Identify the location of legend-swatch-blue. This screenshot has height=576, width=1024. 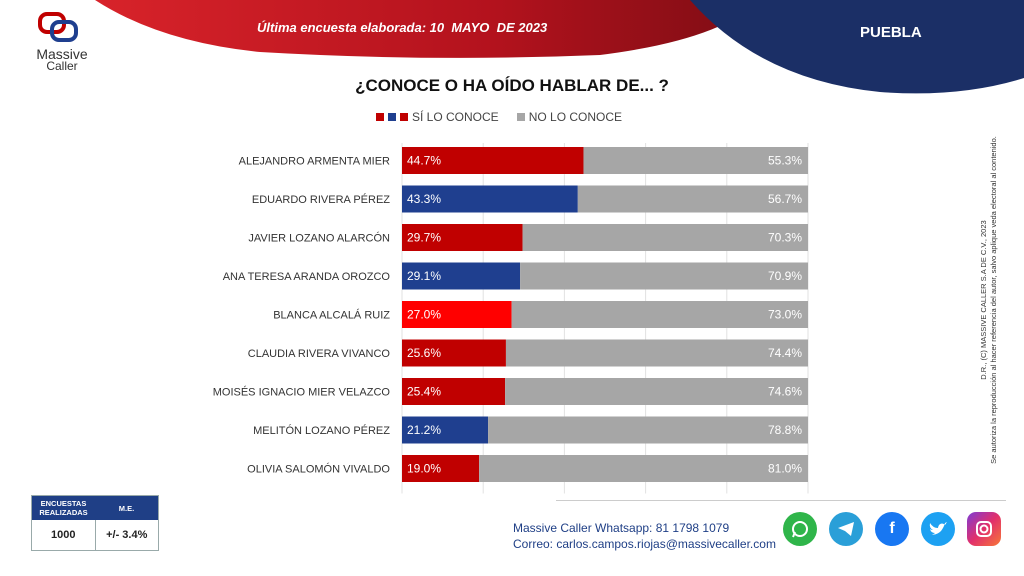
(392, 117).